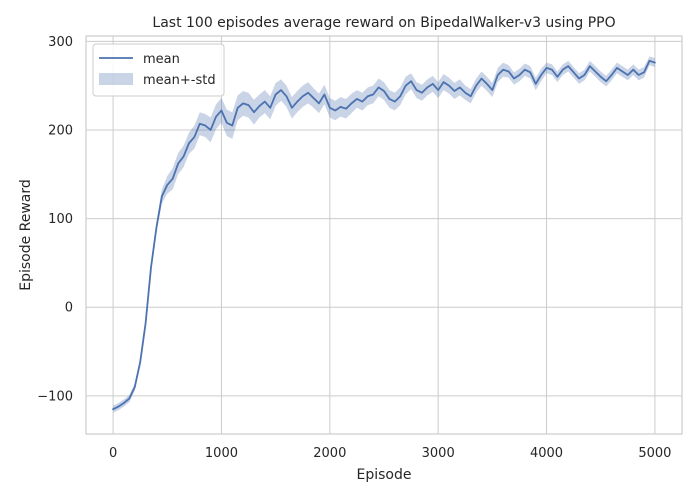 The width and height of the screenshot is (700, 504). What do you see at coordinates (69, 308) in the screenshot?
I see `y-tick-label: 0` at bounding box center [69, 308].